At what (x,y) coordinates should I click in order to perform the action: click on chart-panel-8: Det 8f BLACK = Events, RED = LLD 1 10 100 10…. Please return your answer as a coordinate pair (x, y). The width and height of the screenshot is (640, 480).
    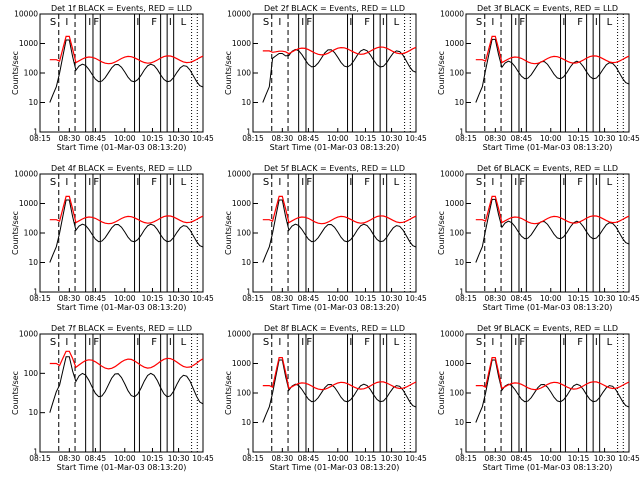
    Looking at the image, I should click on (325, 398).